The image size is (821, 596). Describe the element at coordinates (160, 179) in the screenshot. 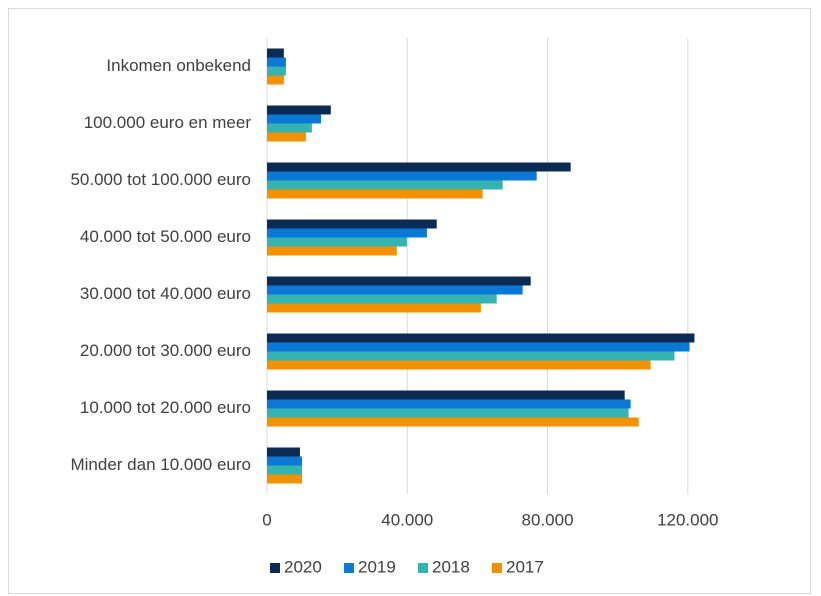

I see `y-tick-label: 50.000 tot 100.000 euro` at that location.